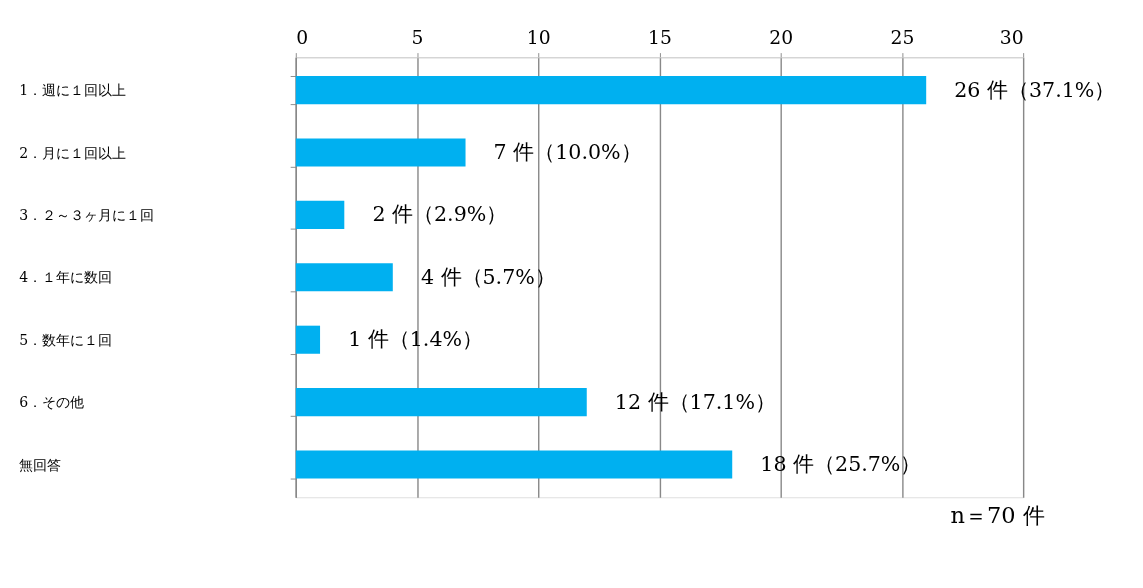  Describe the element at coordinates (1035, 89) in the screenshot. I see `data-label: 26 件（37.1%）` at that location.